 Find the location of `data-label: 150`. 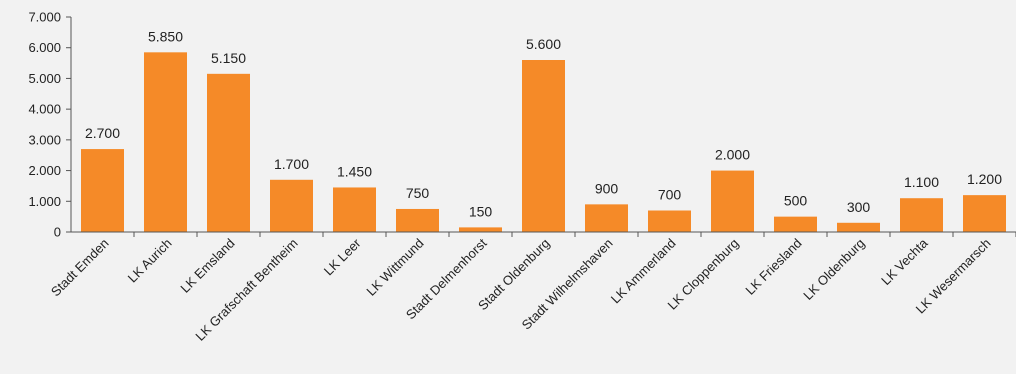

data-label: 150 is located at coordinates (481, 211).